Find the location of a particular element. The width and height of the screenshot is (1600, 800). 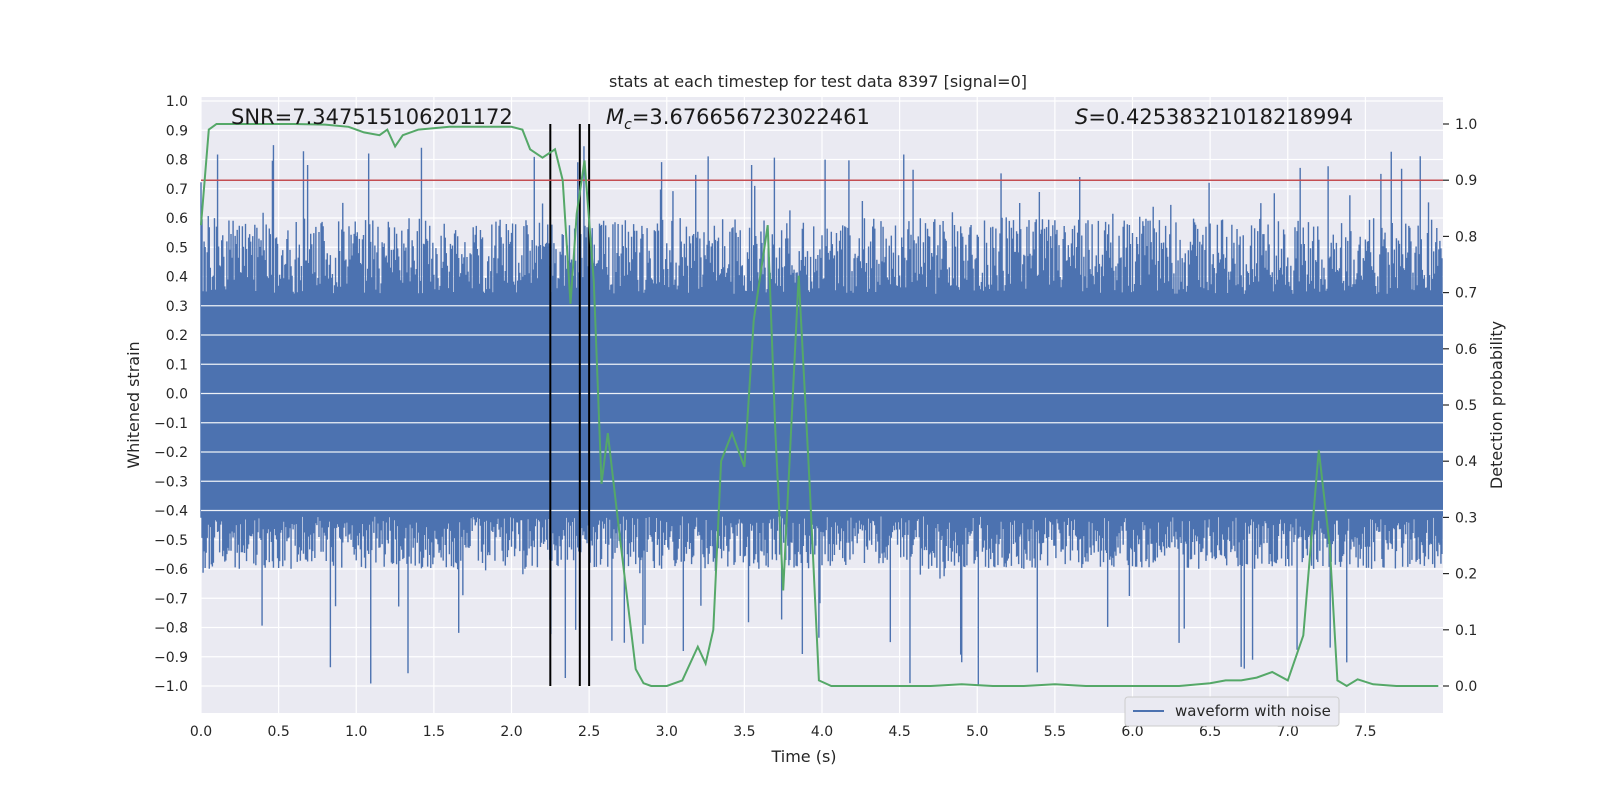

chirp-mass-subscript: c is located at coordinates (628, 125).